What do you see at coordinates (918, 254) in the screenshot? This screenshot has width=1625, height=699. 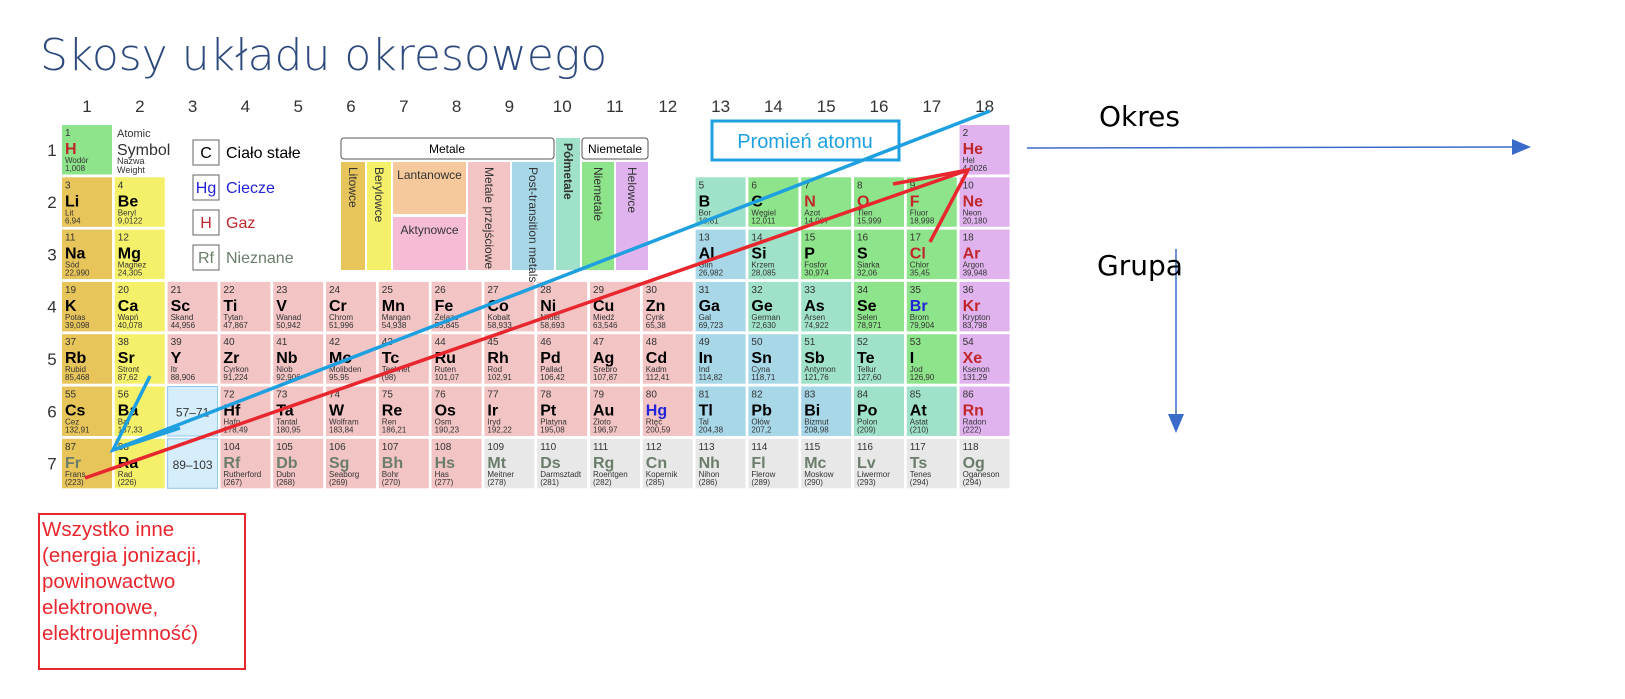 I see `element-symbol: Cl` at bounding box center [918, 254].